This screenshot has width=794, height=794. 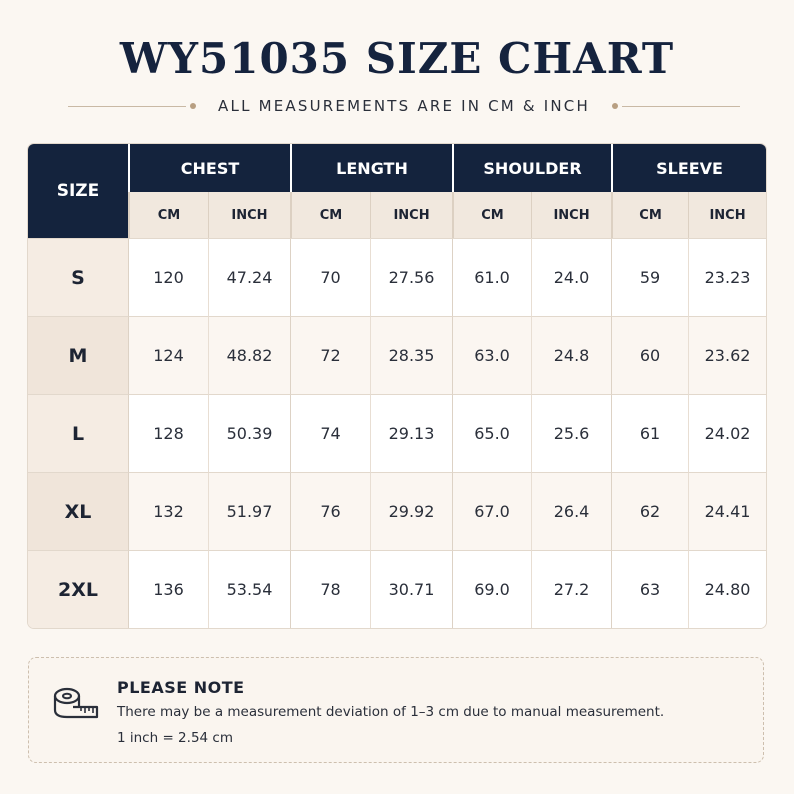 What do you see at coordinates (330, 433) in the screenshot?
I see `table-cell: 74` at bounding box center [330, 433].